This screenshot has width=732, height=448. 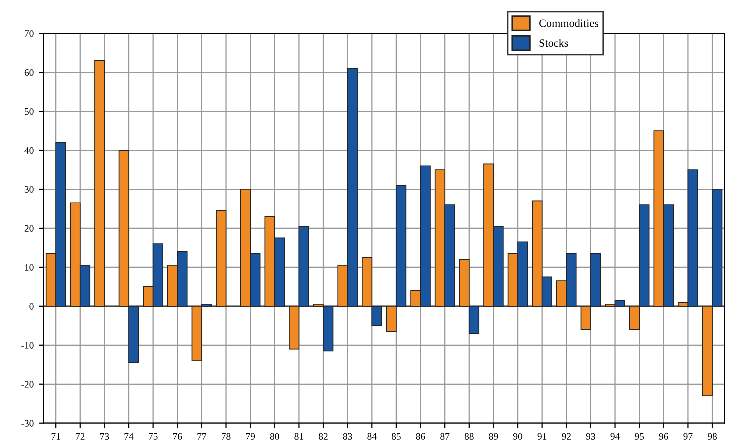 I want to click on legend-label: Stocks, so click(x=554, y=43).